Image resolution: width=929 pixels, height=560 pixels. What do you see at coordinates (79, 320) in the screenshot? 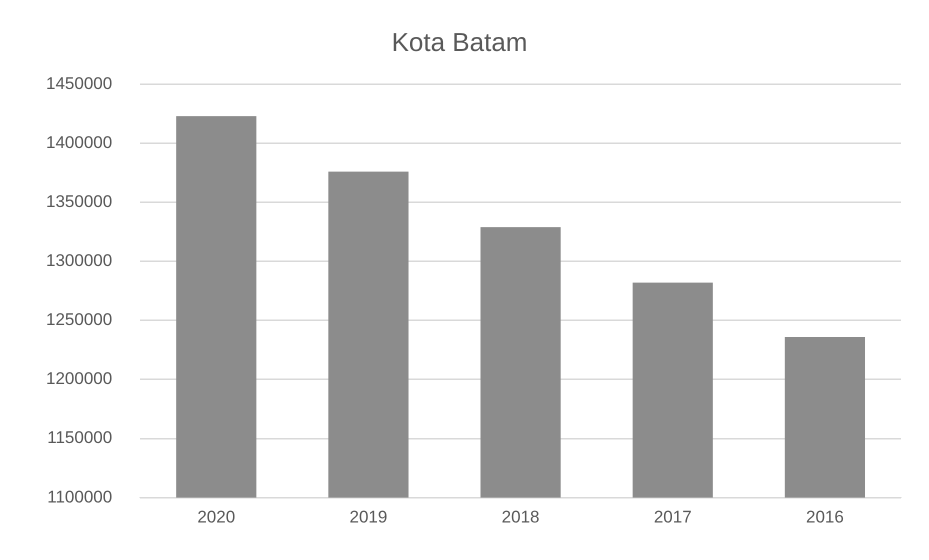
I see `y-tick-label: 1250000` at bounding box center [79, 320].